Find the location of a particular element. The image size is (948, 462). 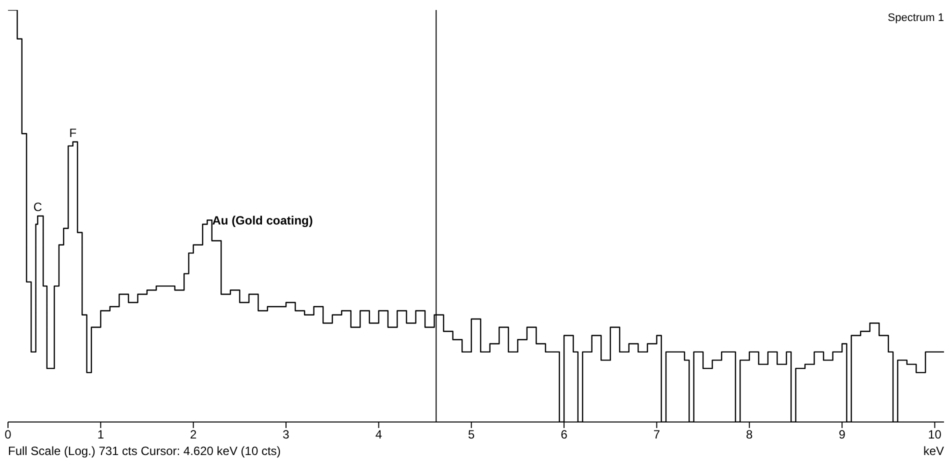

x-axis-title: keV is located at coordinates (933, 451).